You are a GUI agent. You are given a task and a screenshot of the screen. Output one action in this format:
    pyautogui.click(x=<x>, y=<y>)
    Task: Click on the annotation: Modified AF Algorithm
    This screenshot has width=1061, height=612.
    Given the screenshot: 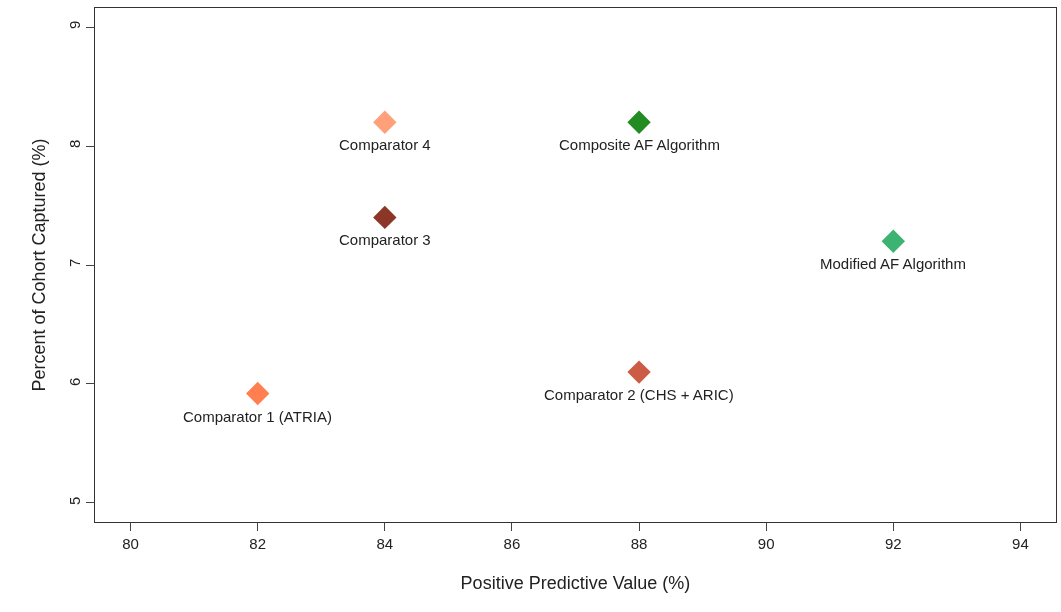 What is the action you would take?
    pyautogui.click(x=893, y=263)
    